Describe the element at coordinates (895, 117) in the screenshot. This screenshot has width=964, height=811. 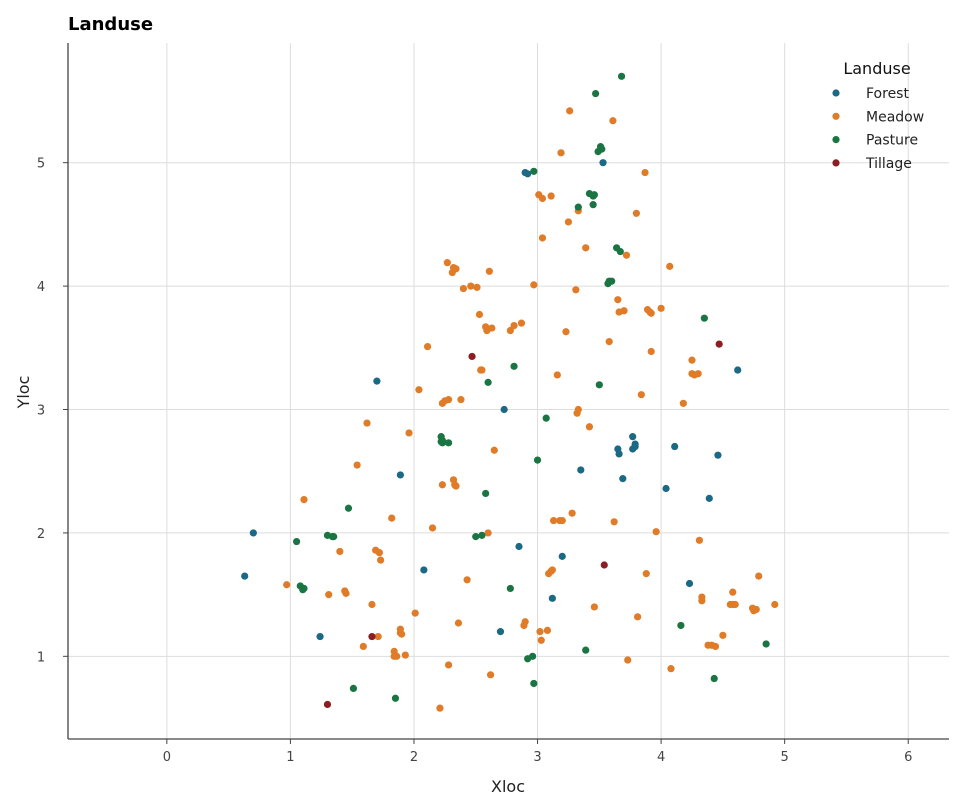
I see `legend-label: Meadow` at that location.